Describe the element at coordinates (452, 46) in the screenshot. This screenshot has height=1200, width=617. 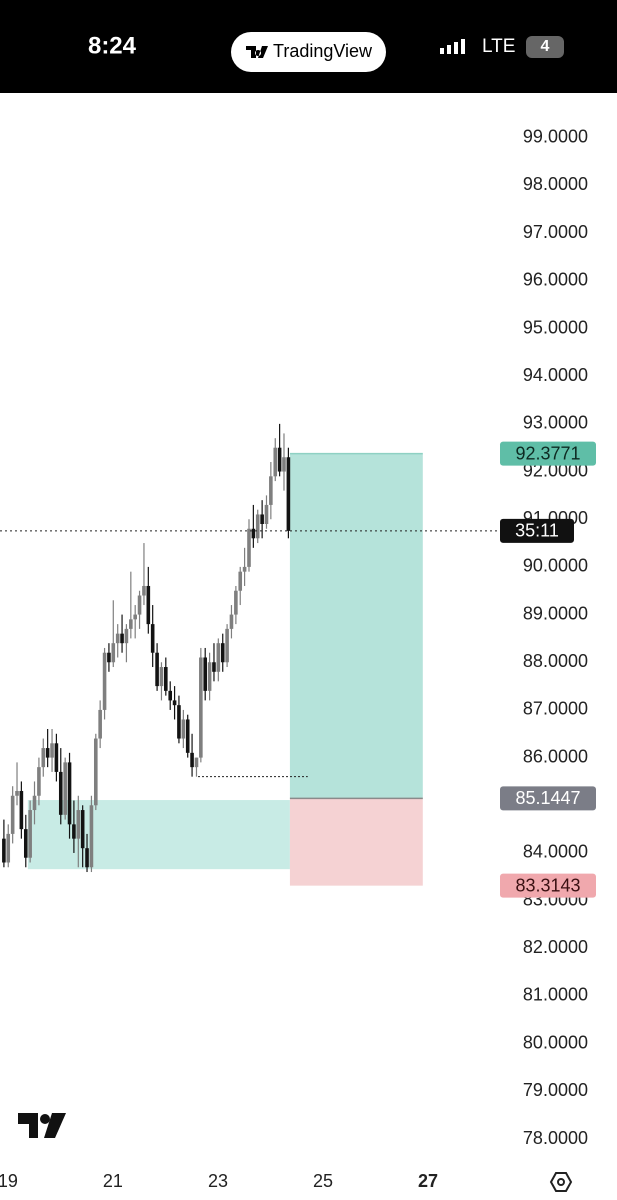
I see `signal` at that location.